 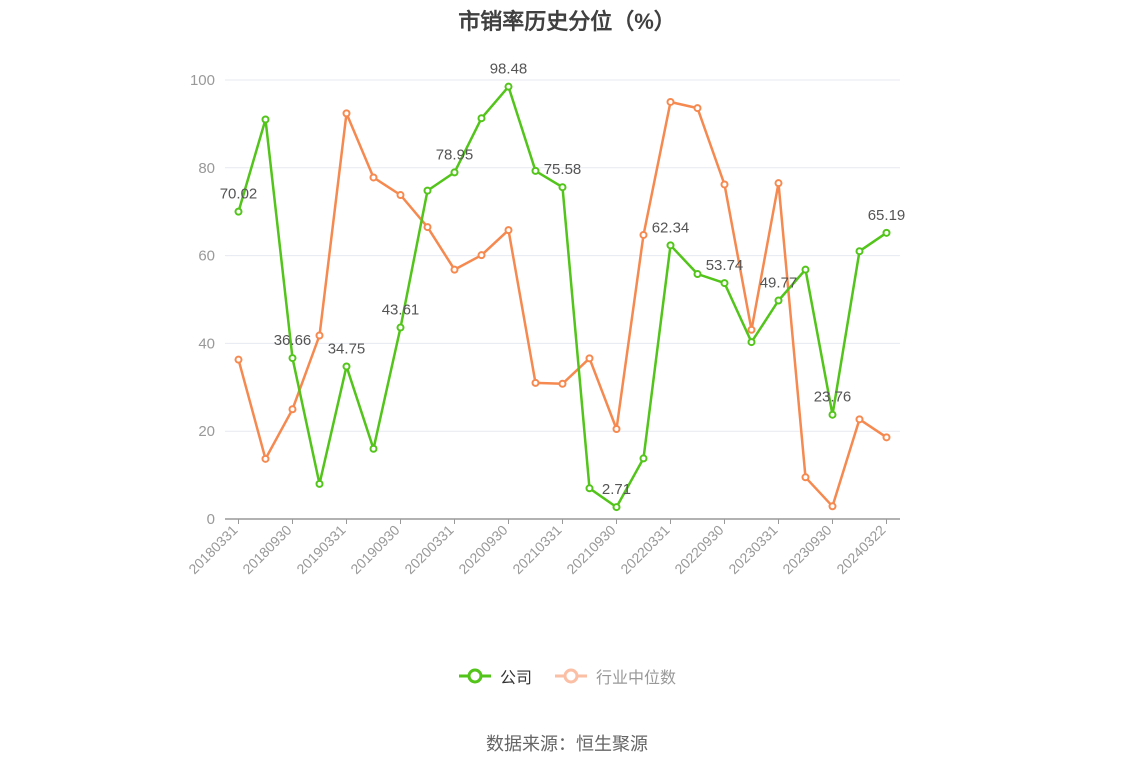 I want to click on chart-title: 市销率历史分位（%）, so click(x=567, y=21).